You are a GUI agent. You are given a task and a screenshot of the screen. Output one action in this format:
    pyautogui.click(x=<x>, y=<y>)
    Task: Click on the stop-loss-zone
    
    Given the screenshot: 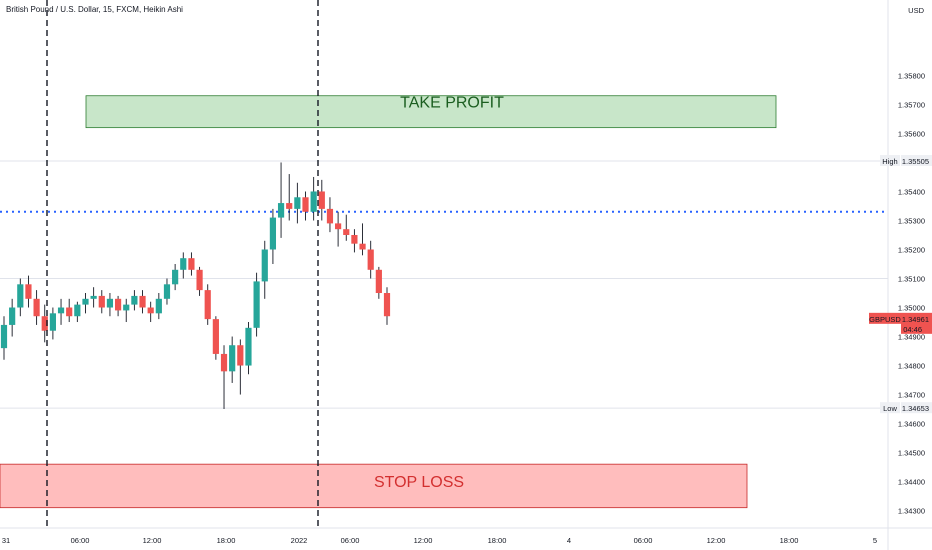 What is the action you would take?
    pyautogui.click(x=374, y=486)
    